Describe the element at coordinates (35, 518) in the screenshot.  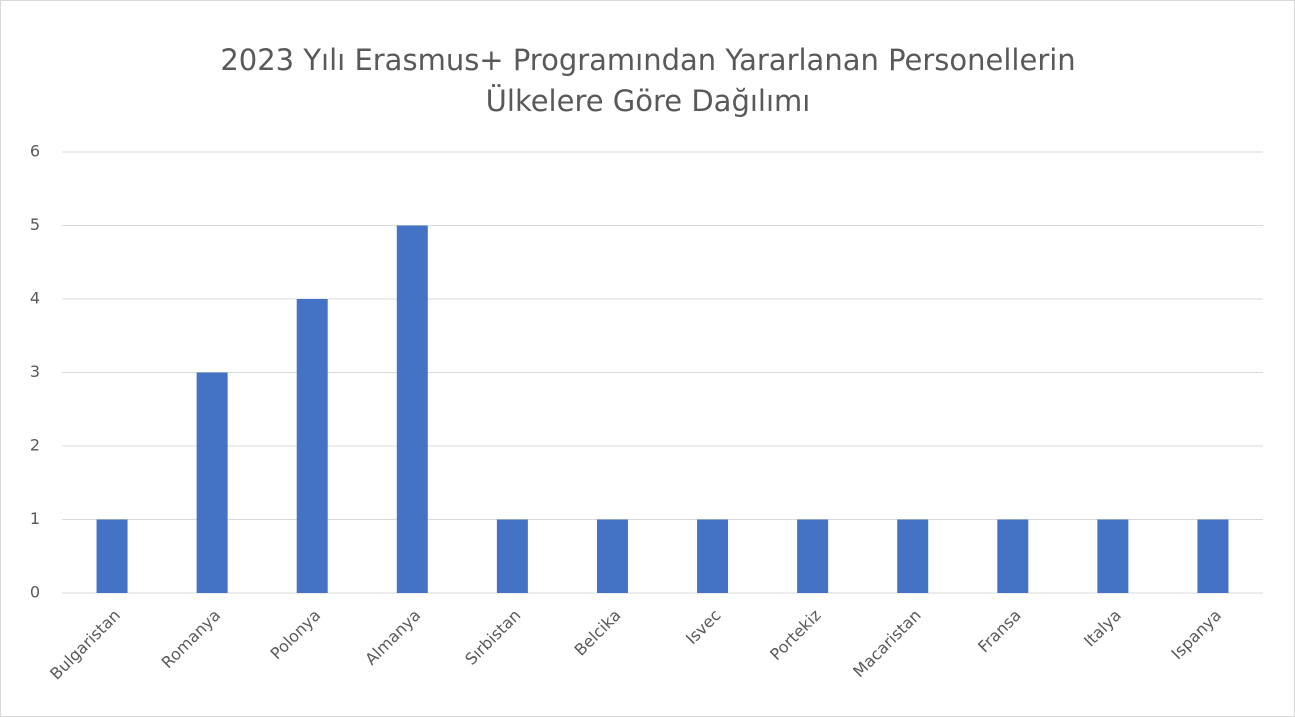
I see `y-tick-label: 1` at that location.